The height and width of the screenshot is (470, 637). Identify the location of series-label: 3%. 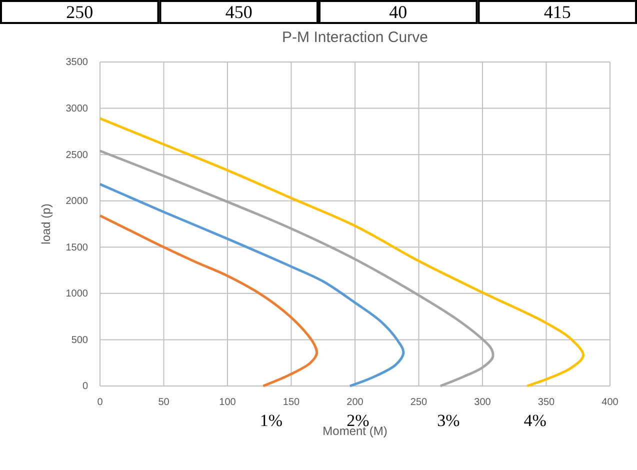
(448, 420).